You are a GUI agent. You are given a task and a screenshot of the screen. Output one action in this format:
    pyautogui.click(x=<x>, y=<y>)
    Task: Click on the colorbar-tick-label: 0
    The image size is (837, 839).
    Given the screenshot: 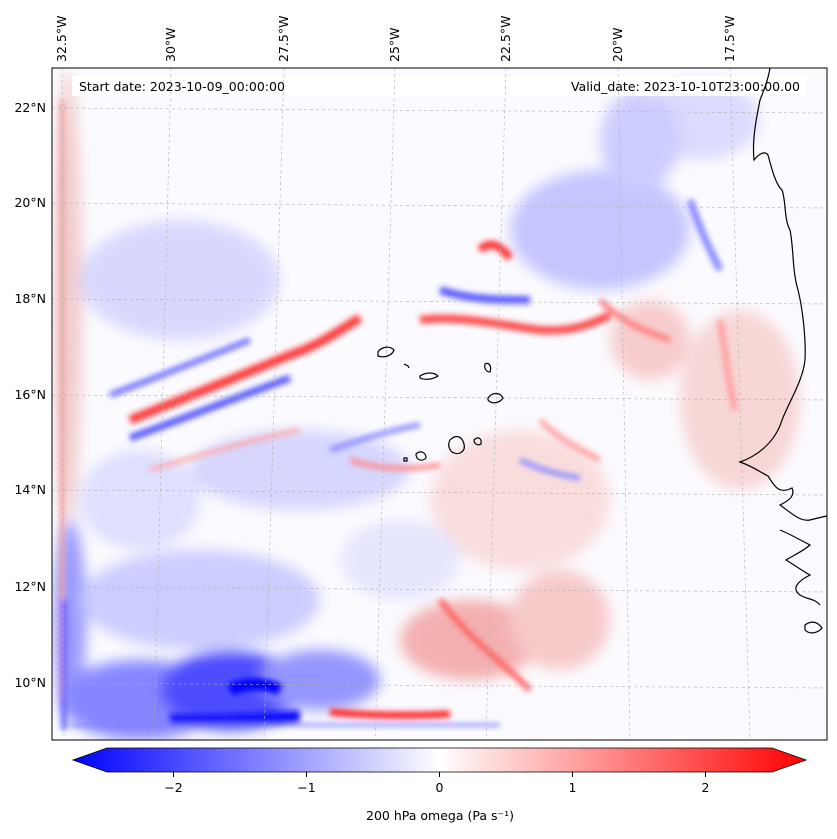 What is the action you would take?
    pyautogui.click(x=440, y=787)
    